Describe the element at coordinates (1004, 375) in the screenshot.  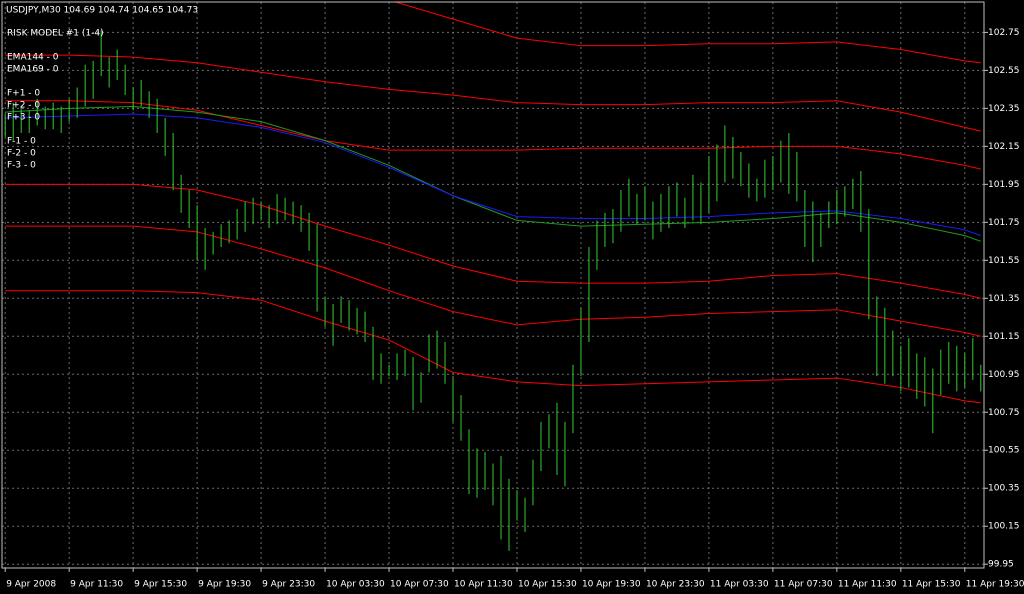
I see `y-tick-label: 100.95` at that location.